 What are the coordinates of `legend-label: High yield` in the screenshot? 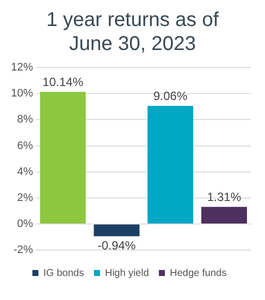 It's located at (126, 273).